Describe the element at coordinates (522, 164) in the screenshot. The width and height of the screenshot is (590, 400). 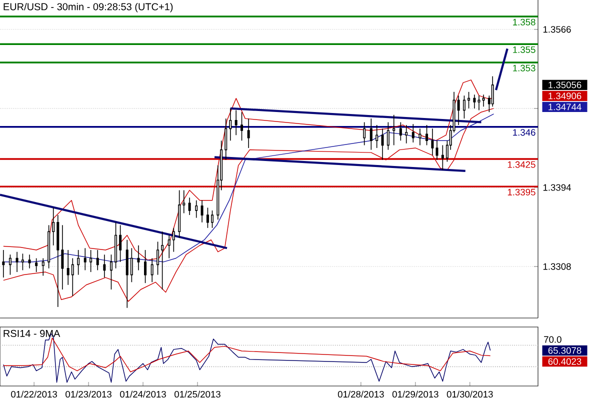
I see `ref-line-label: 1.3425` at that location.